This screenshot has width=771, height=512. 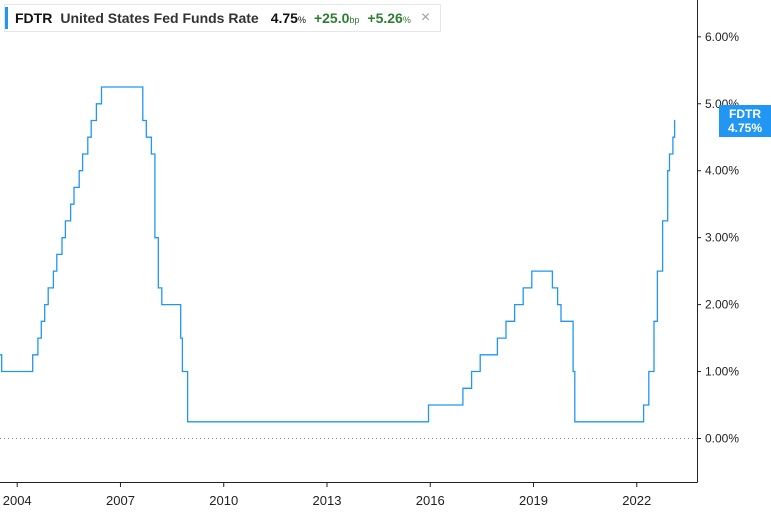 What do you see at coordinates (6, 18) in the screenshot?
I see `series-color-bar` at bounding box center [6, 18].